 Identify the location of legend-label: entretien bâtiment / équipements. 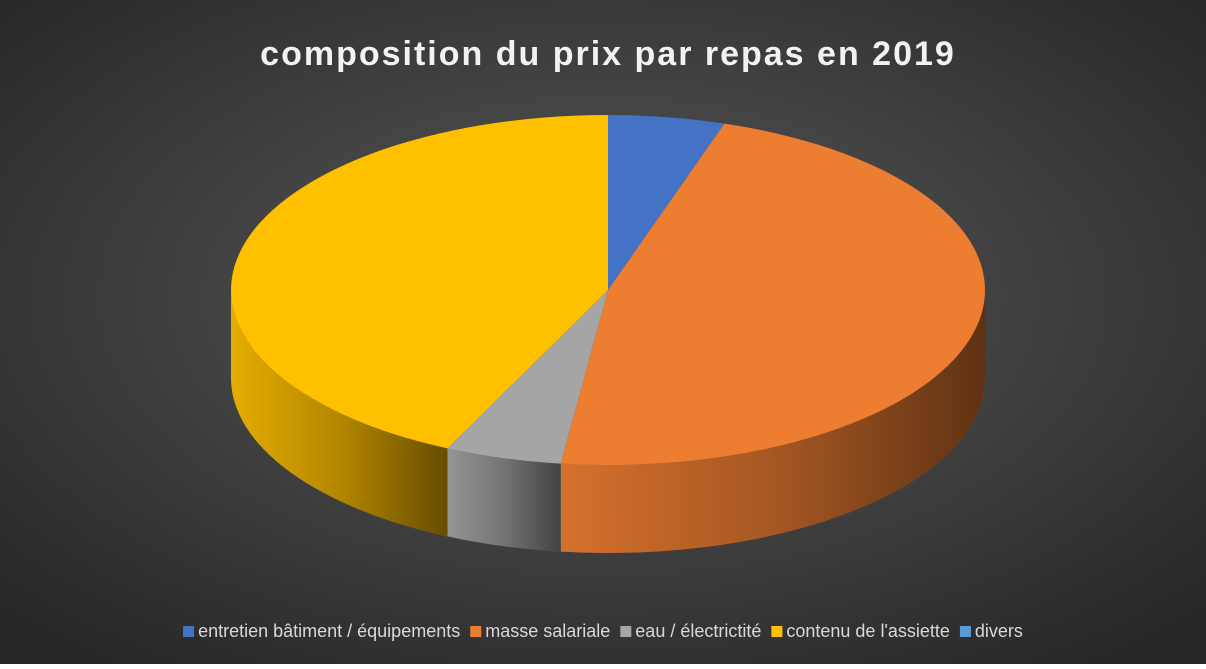
(329, 631).